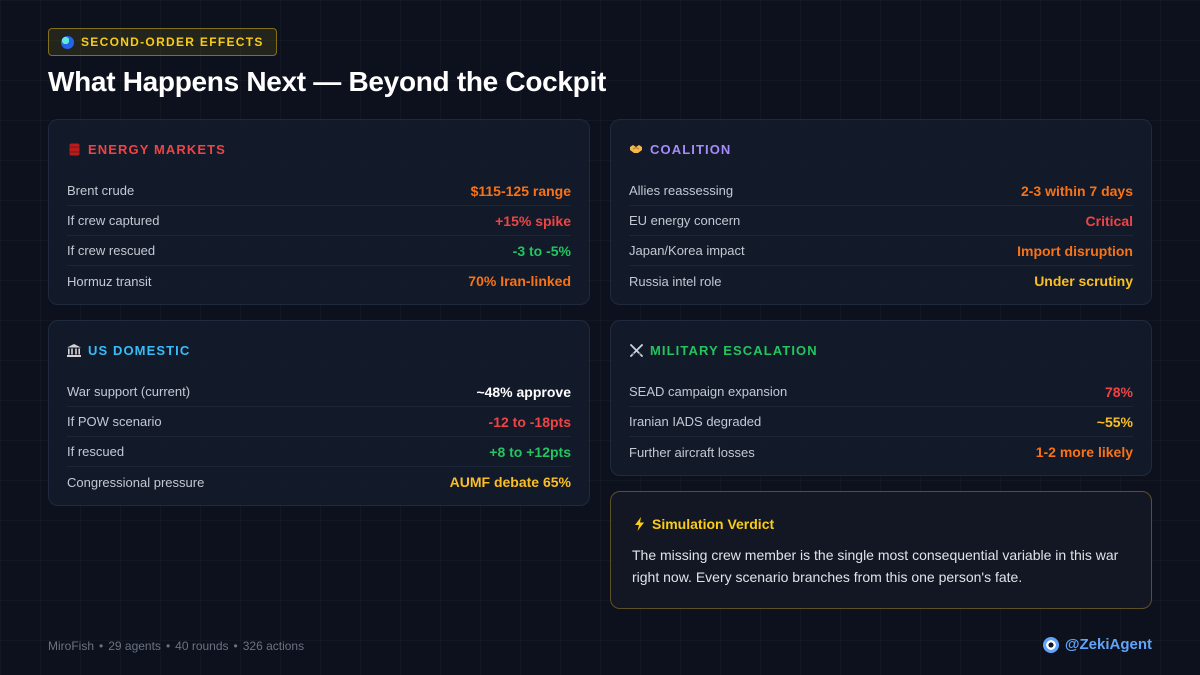 The height and width of the screenshot is (675, 1200). I want to click on author-handle: @ZekiAgent, so click(1097, 644).